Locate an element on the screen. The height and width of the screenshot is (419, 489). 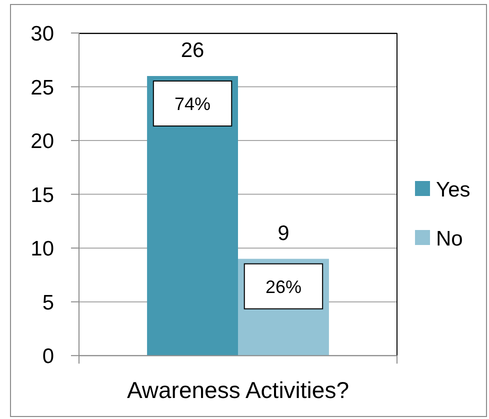
legend-label: Yes is located at coordinates (453, 190).